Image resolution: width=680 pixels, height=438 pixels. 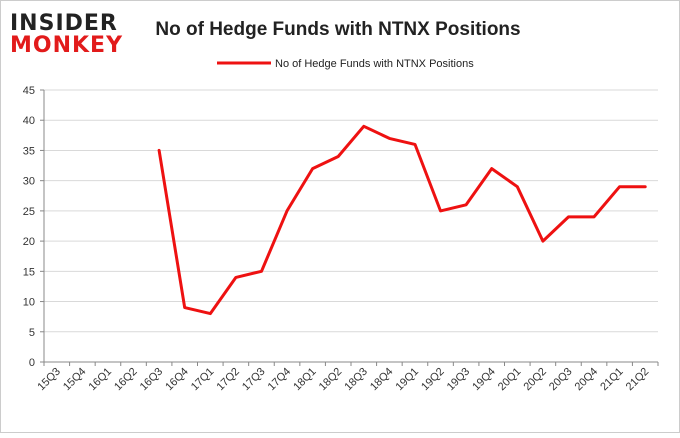 I want to click on legend-label: No of Hedge Funds with NTNX Positions, so click(x=374, y=64).